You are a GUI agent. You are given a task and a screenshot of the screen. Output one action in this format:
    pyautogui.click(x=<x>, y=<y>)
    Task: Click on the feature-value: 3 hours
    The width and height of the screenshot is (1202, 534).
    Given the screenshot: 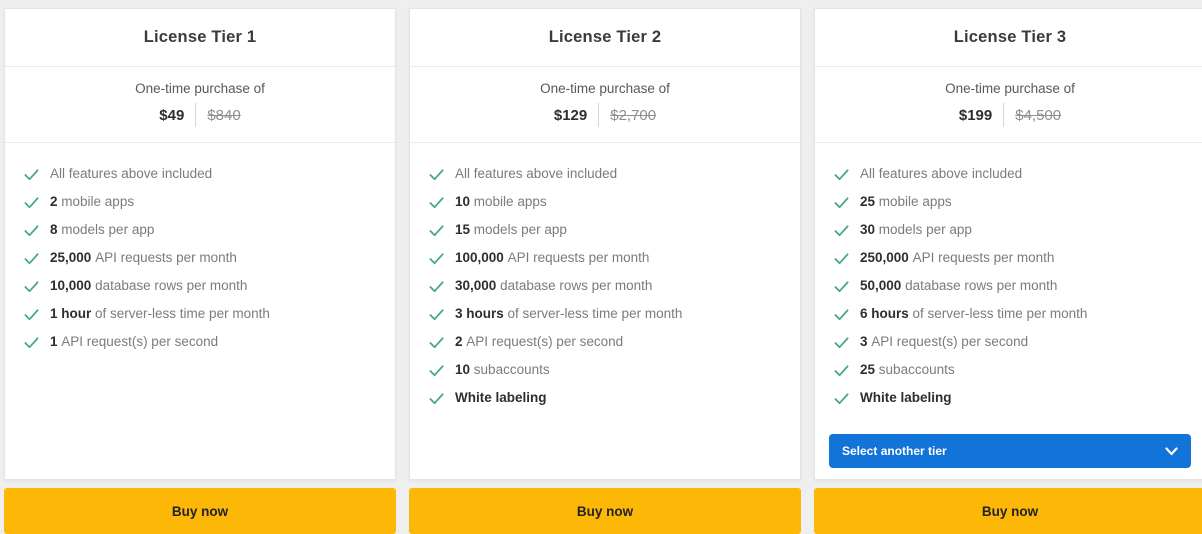 What is the action you would take?
    pyautogui.click(x=479, y=313)
    